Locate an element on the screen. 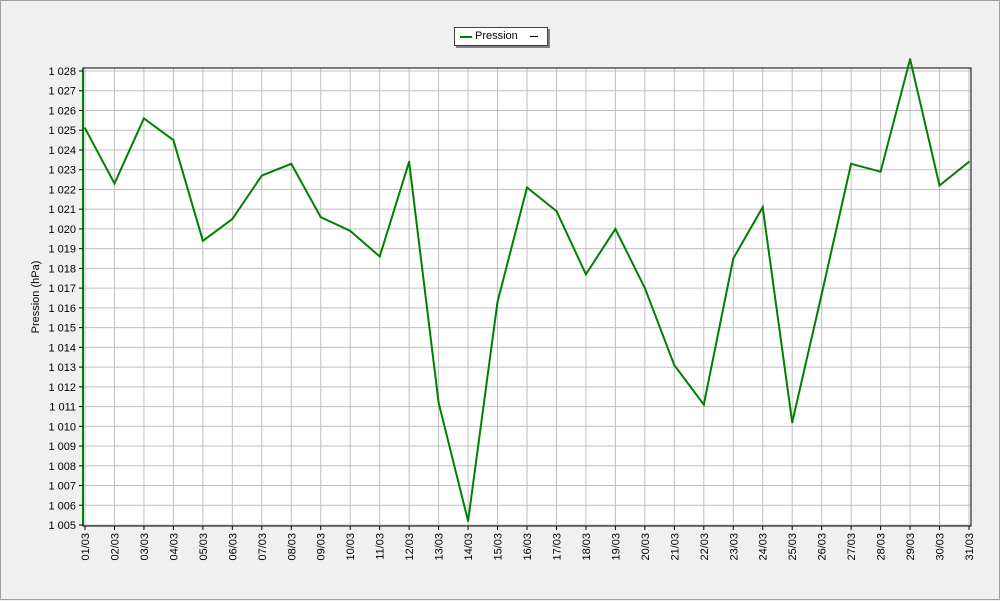  x-tick-label: 12/03 is located at coordinates (410, 547).